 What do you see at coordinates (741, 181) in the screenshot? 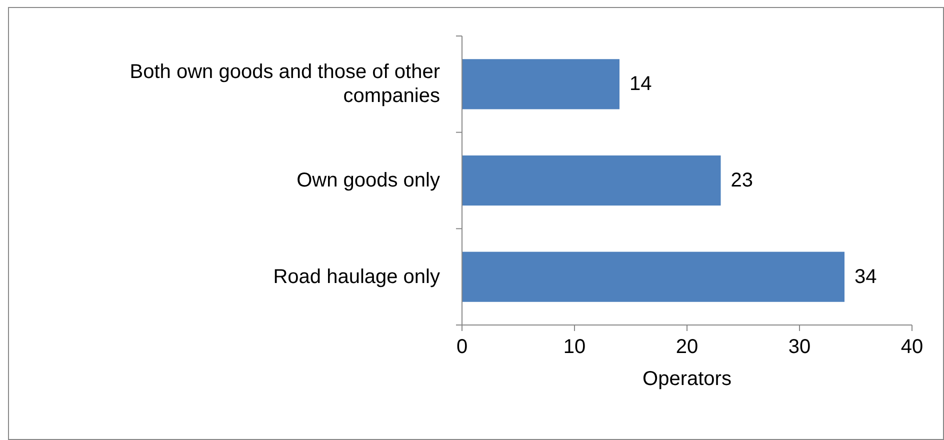
I see `data-label: 23` at bounding box center [741, 181].